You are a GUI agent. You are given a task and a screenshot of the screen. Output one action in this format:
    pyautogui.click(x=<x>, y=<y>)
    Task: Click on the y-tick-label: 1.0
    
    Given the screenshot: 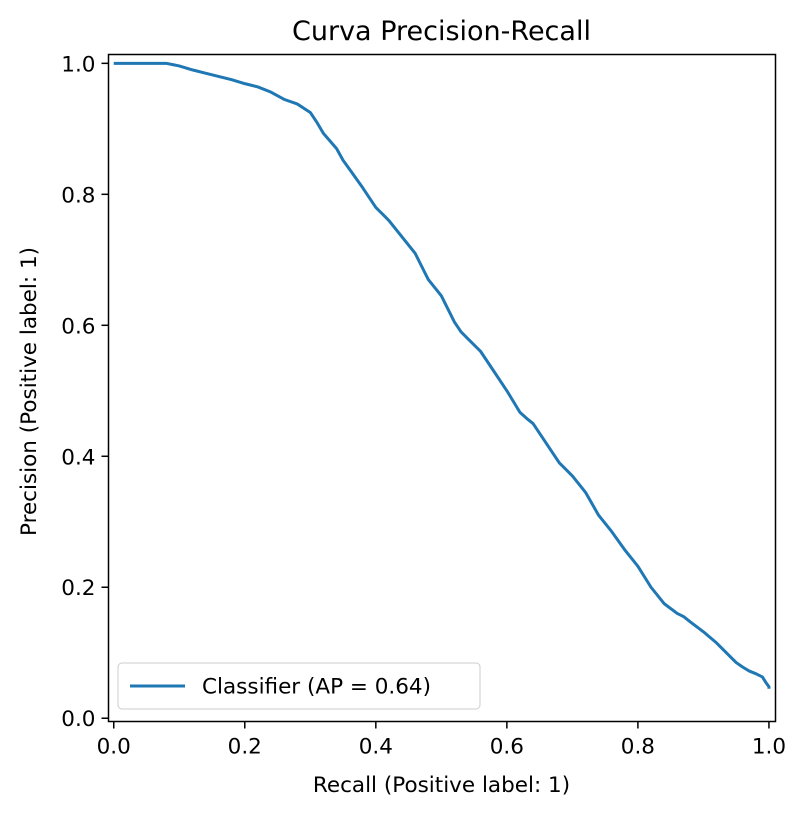 What is the action you would take?
    pyautogui.click(x=78, y=64)
    